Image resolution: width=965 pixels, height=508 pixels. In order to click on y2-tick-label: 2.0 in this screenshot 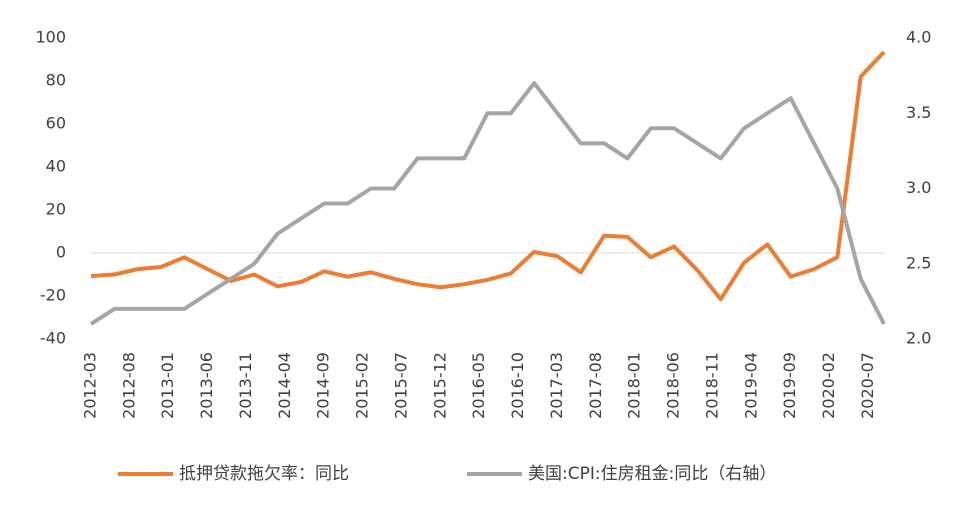, I will do `click(918, 338)`.